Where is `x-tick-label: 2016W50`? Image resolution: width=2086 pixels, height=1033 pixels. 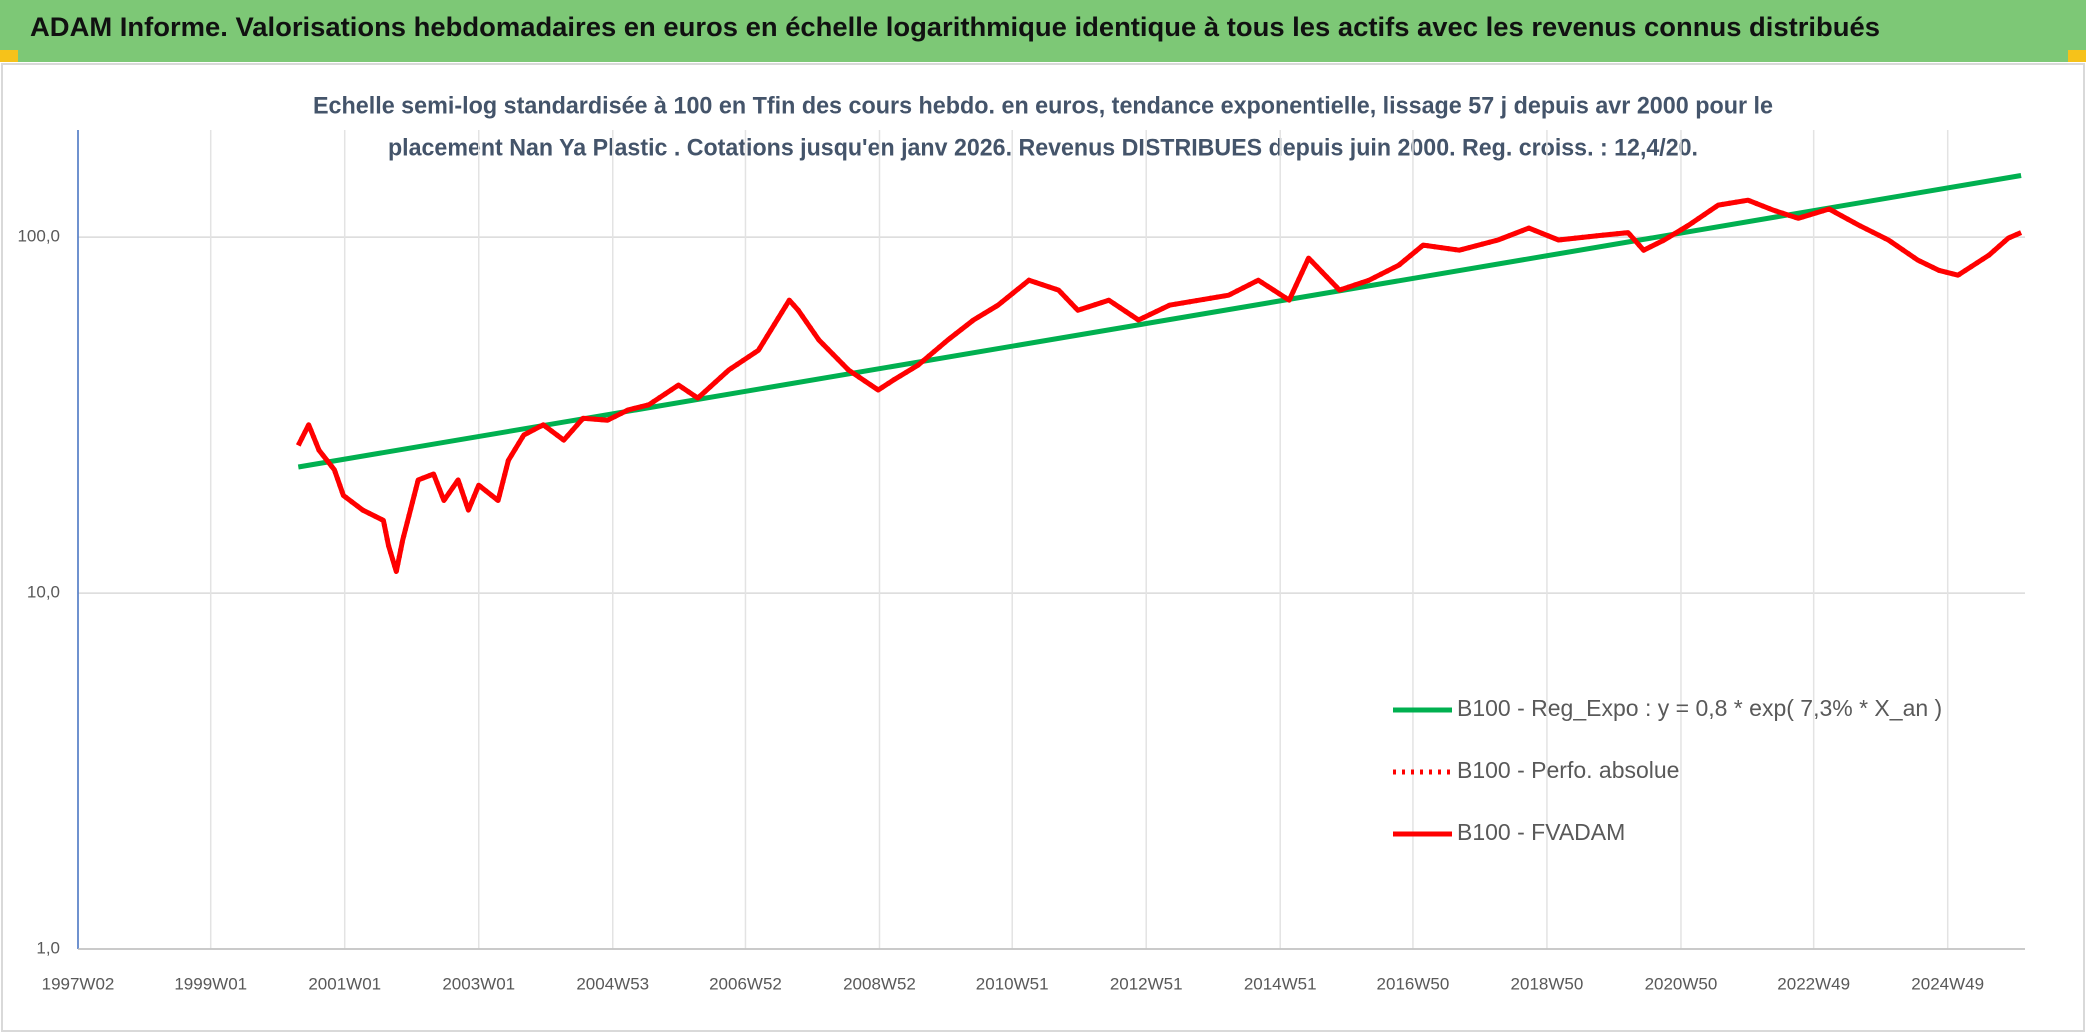
x-tick-label: 2016W50 is located at coordinates (1413, 983).